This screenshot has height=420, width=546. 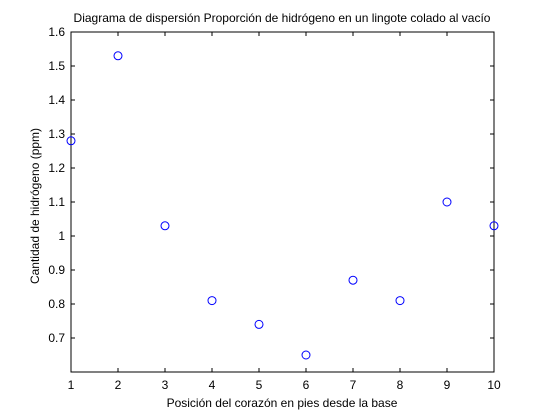 What do you see at coordinates (71, 385) in the screenshot?
I see `x-tick-label: 1` at bounding box center [71, 385].